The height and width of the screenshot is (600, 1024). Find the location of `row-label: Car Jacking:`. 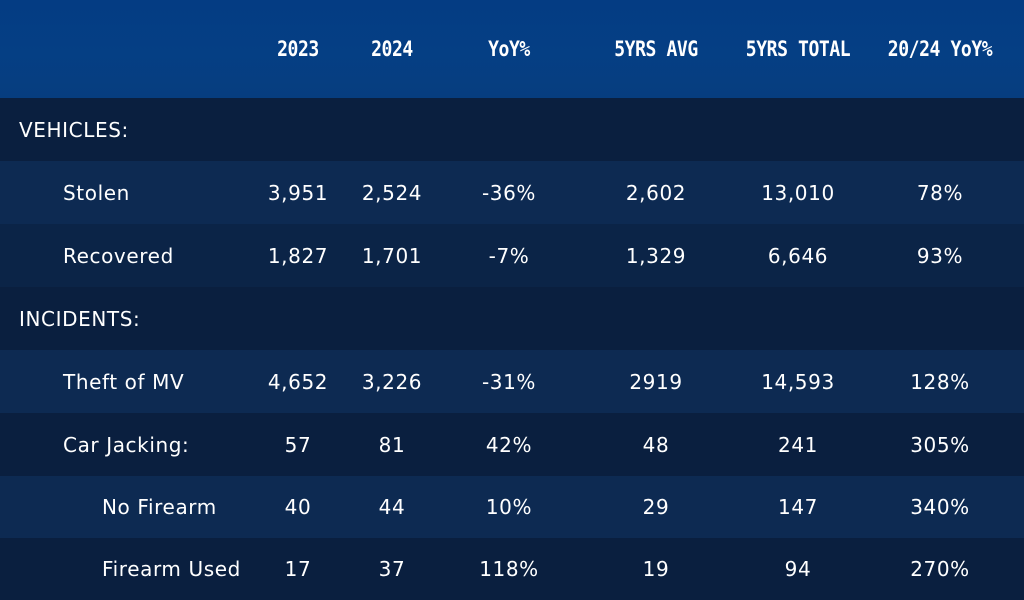

row-label: Car Jacking: is located at coordinates (126, 444).